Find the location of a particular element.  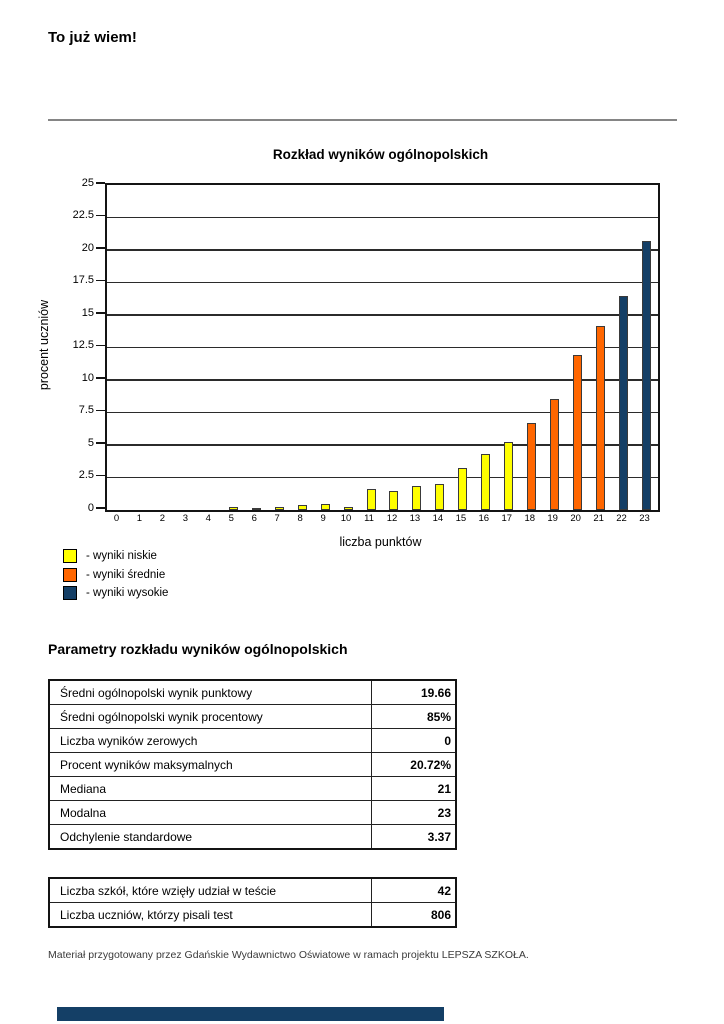

legend-item: - wyniki średnie is located at coordinates (115, 575).